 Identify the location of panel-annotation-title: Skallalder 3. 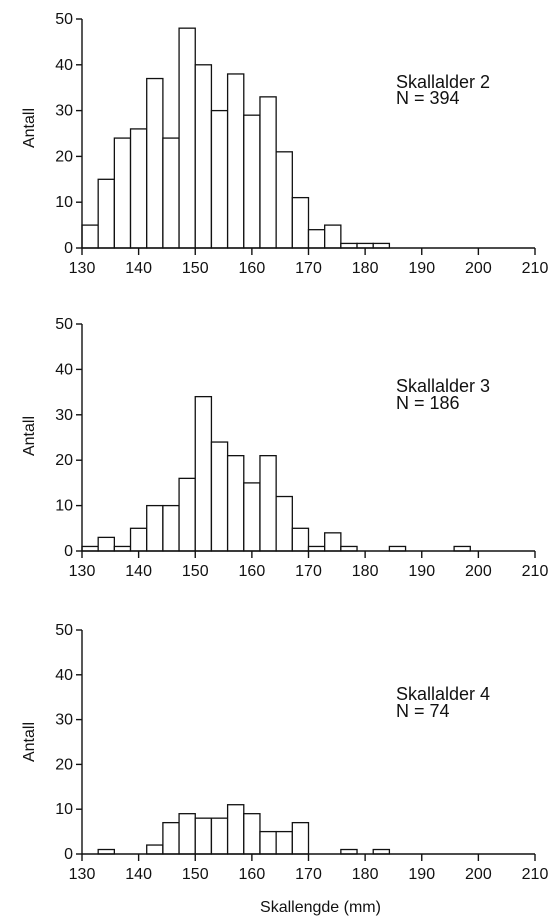
(443, 386).